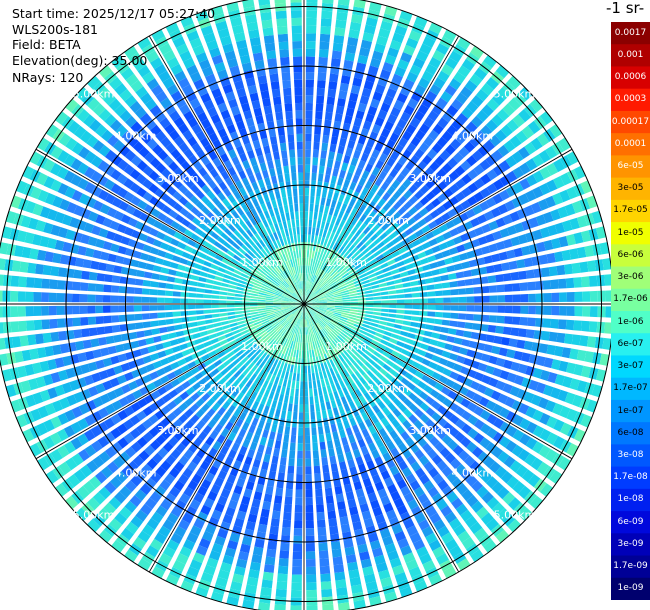  I want to click on colorbar-tick-label: 0.0006, so click(630, 77).